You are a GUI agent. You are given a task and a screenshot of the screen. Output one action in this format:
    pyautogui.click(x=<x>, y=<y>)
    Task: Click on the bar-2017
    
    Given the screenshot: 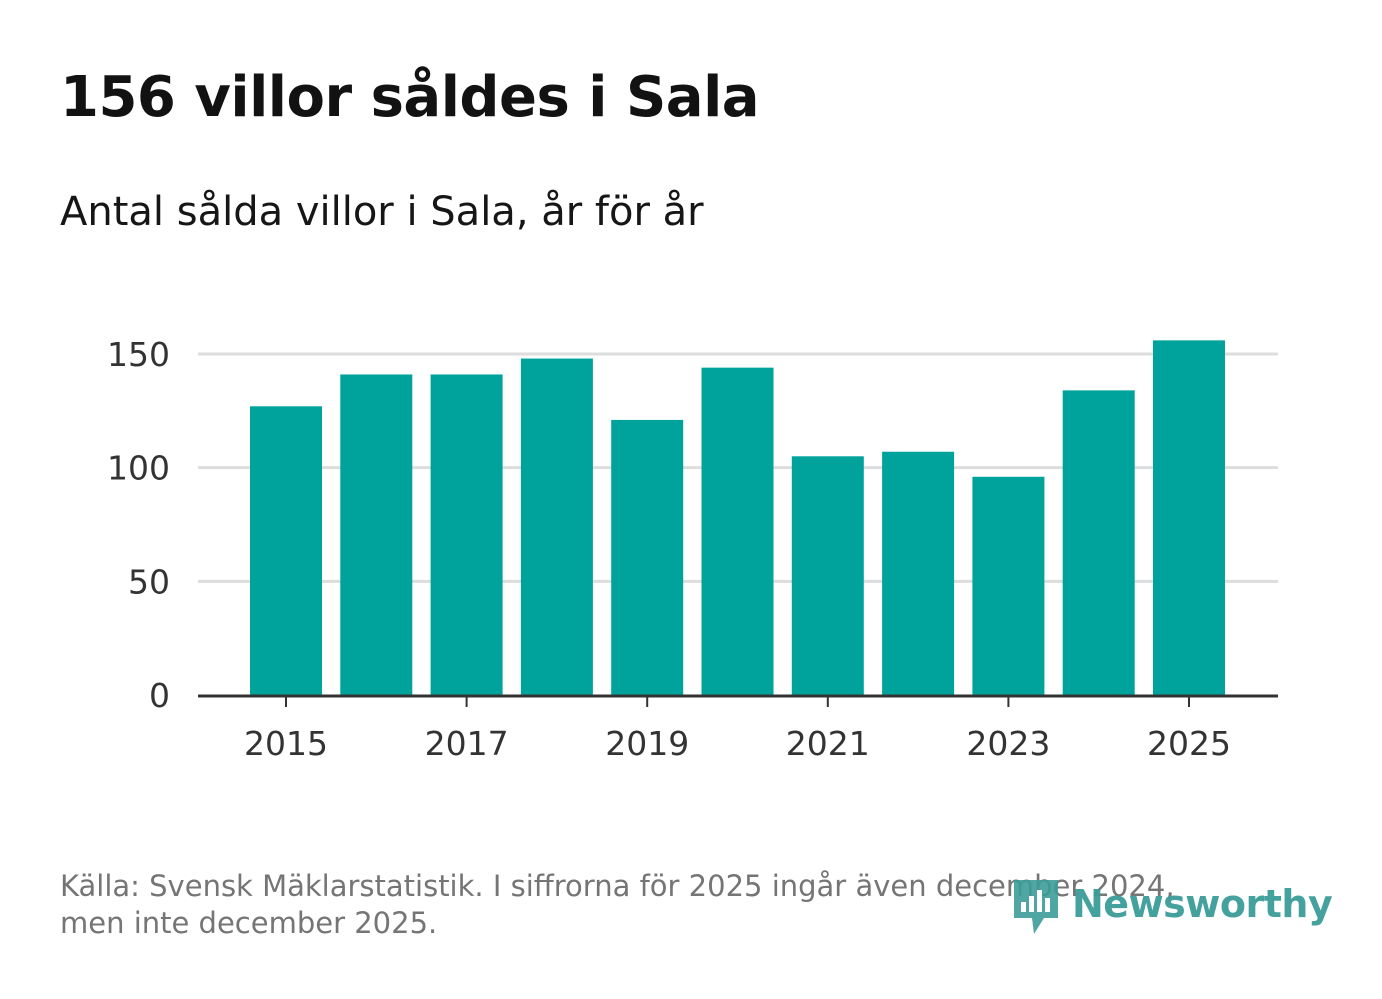 What is the action you would take?
    pyautogui.click(x=466, y=534)
    